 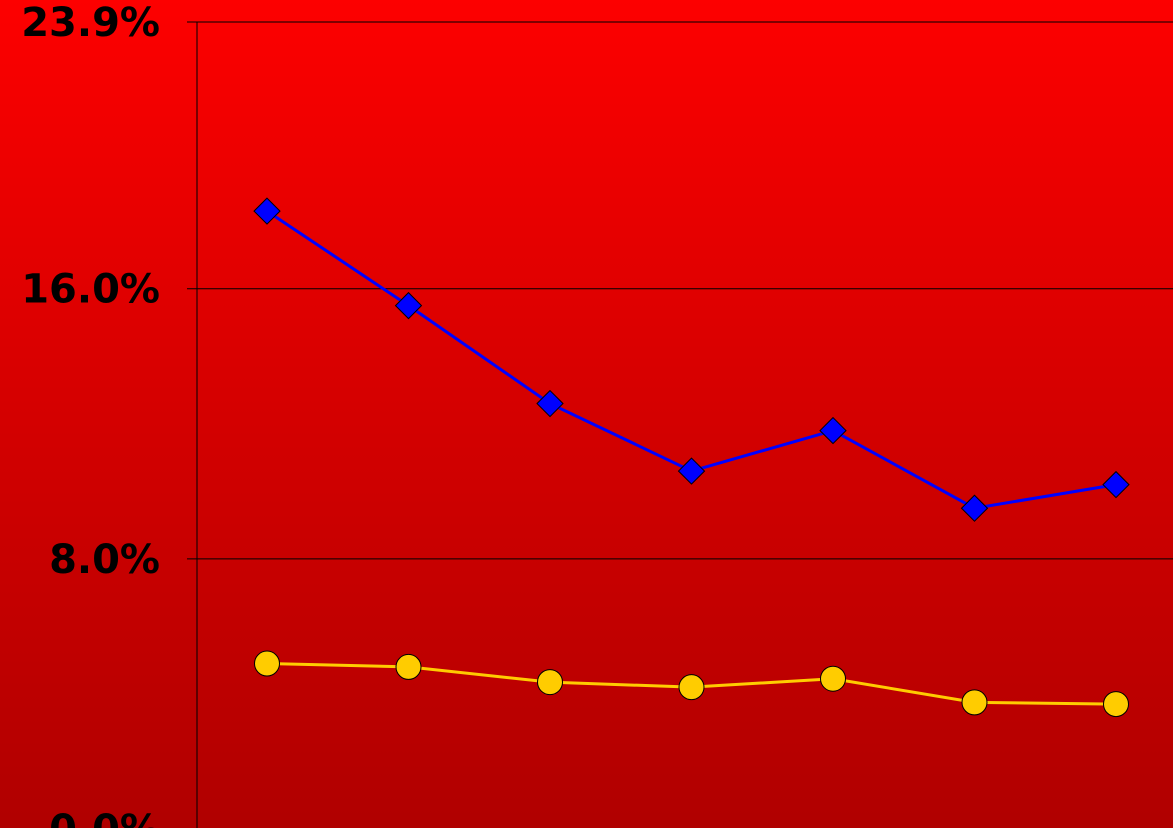 I want to click on y-tick-label: 0.0%, so click(x=104, y=817).